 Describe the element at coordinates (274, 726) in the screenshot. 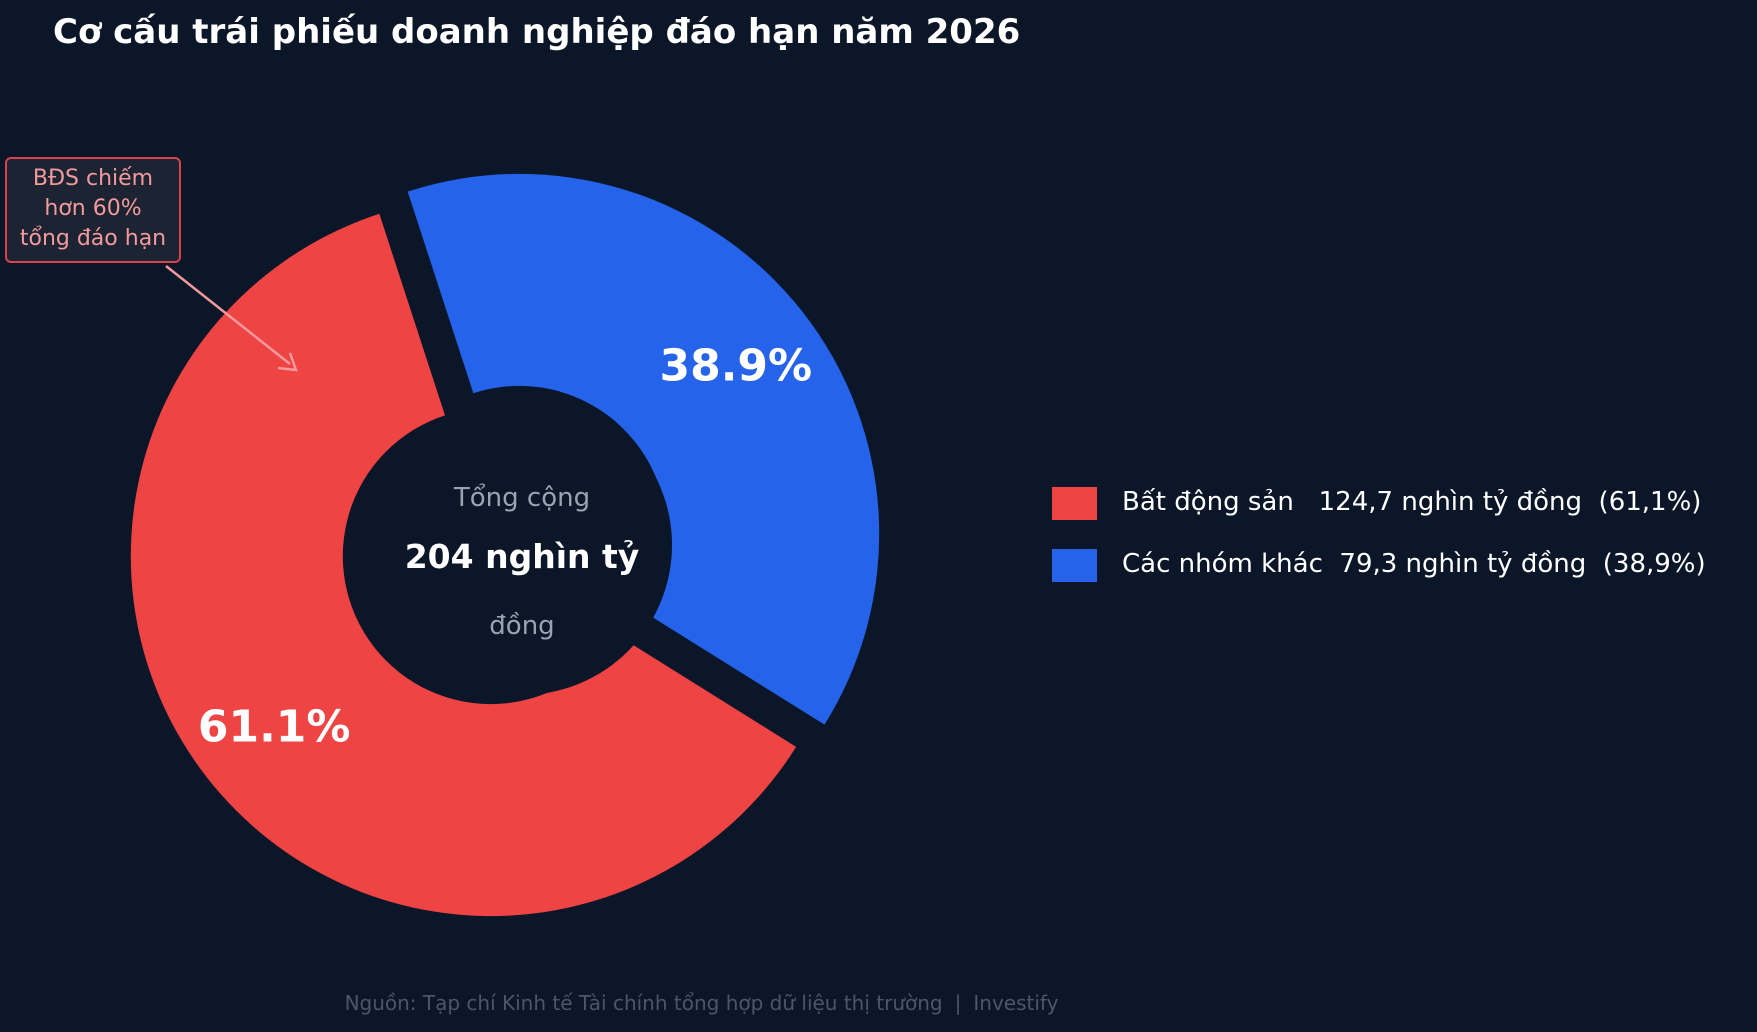

I see `slice-label-bat-dong-san: 61.1%` at that location.